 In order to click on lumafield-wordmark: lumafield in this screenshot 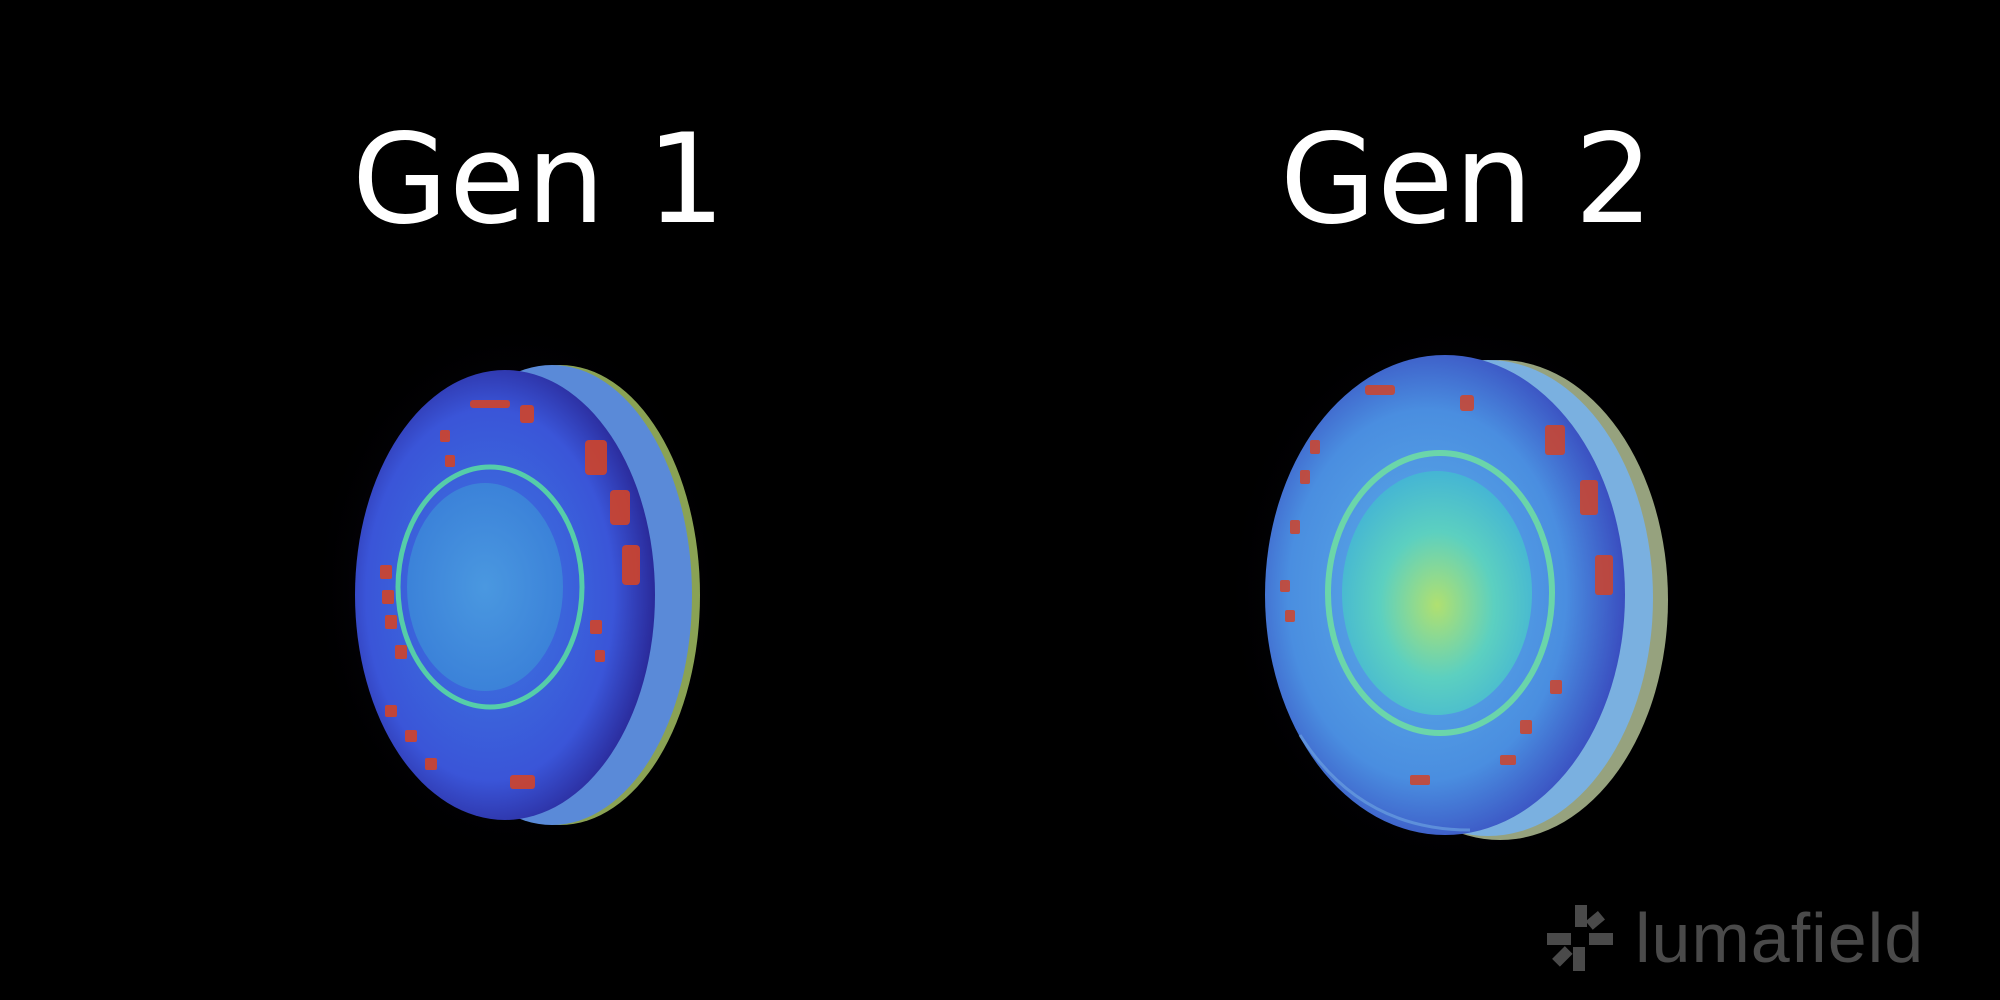, I will do `click(1780, 937)`.